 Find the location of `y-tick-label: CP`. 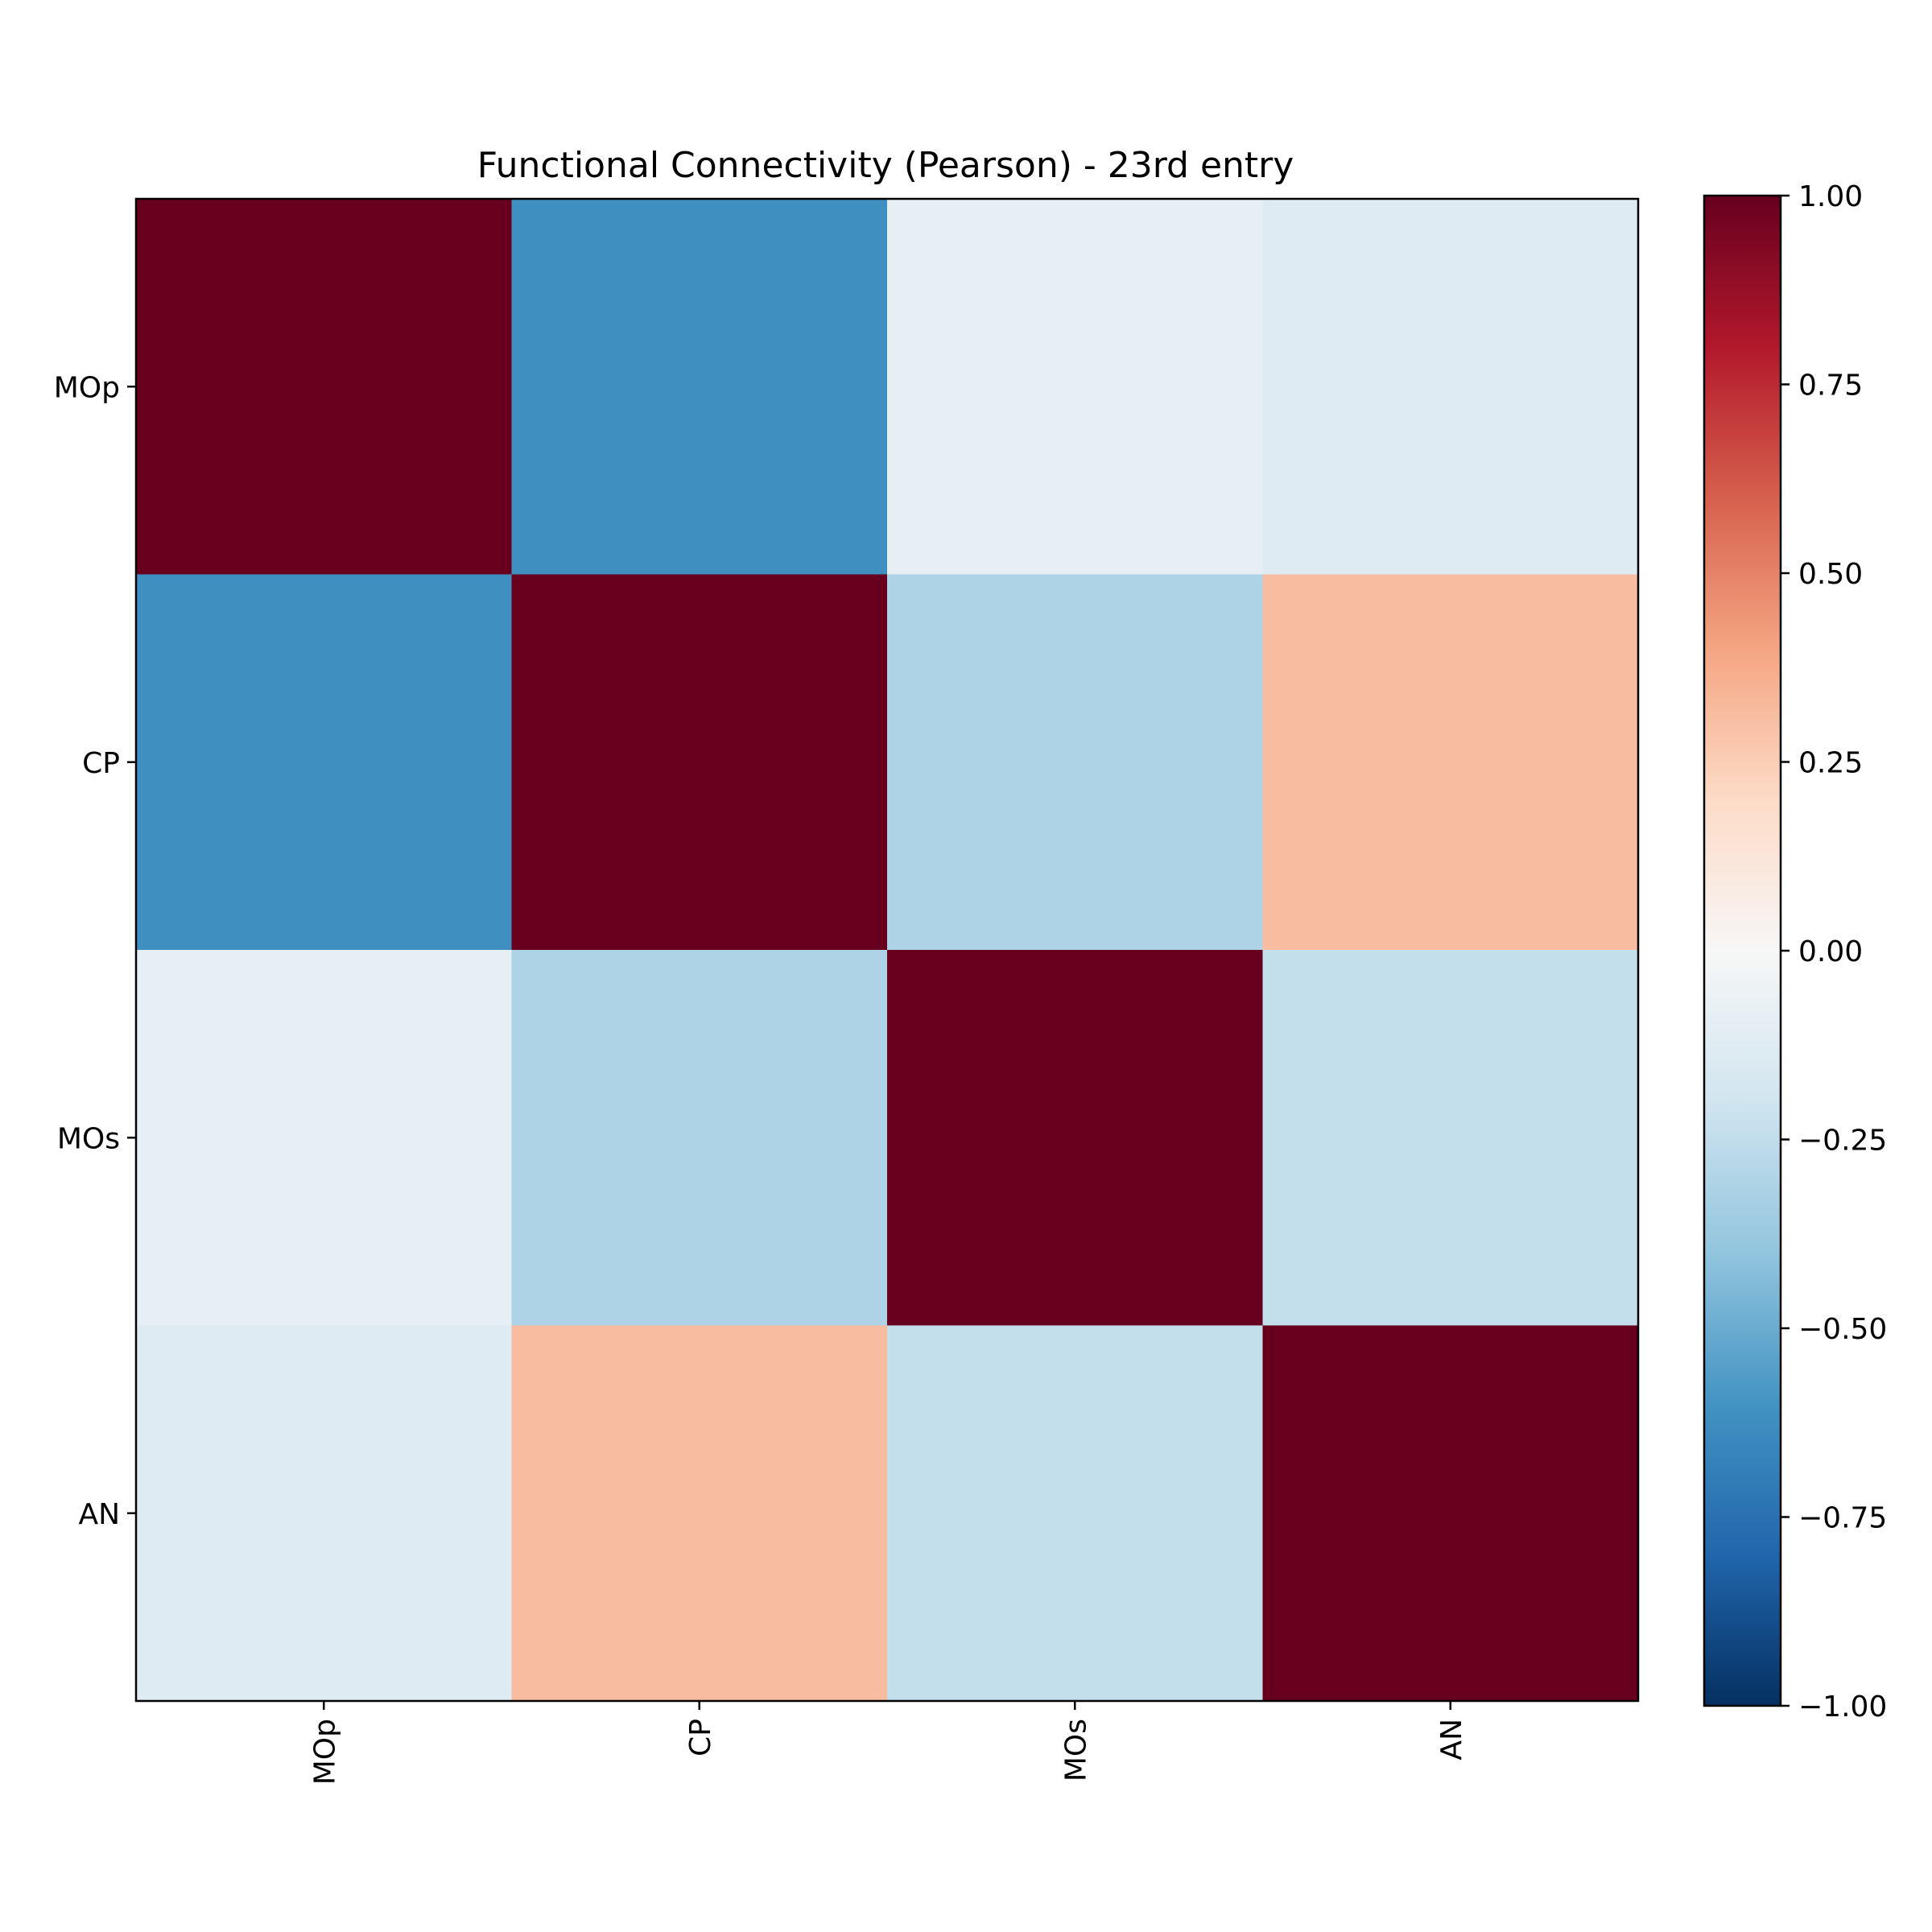

y-tick-label: CP is located at coordinates (101, 763).